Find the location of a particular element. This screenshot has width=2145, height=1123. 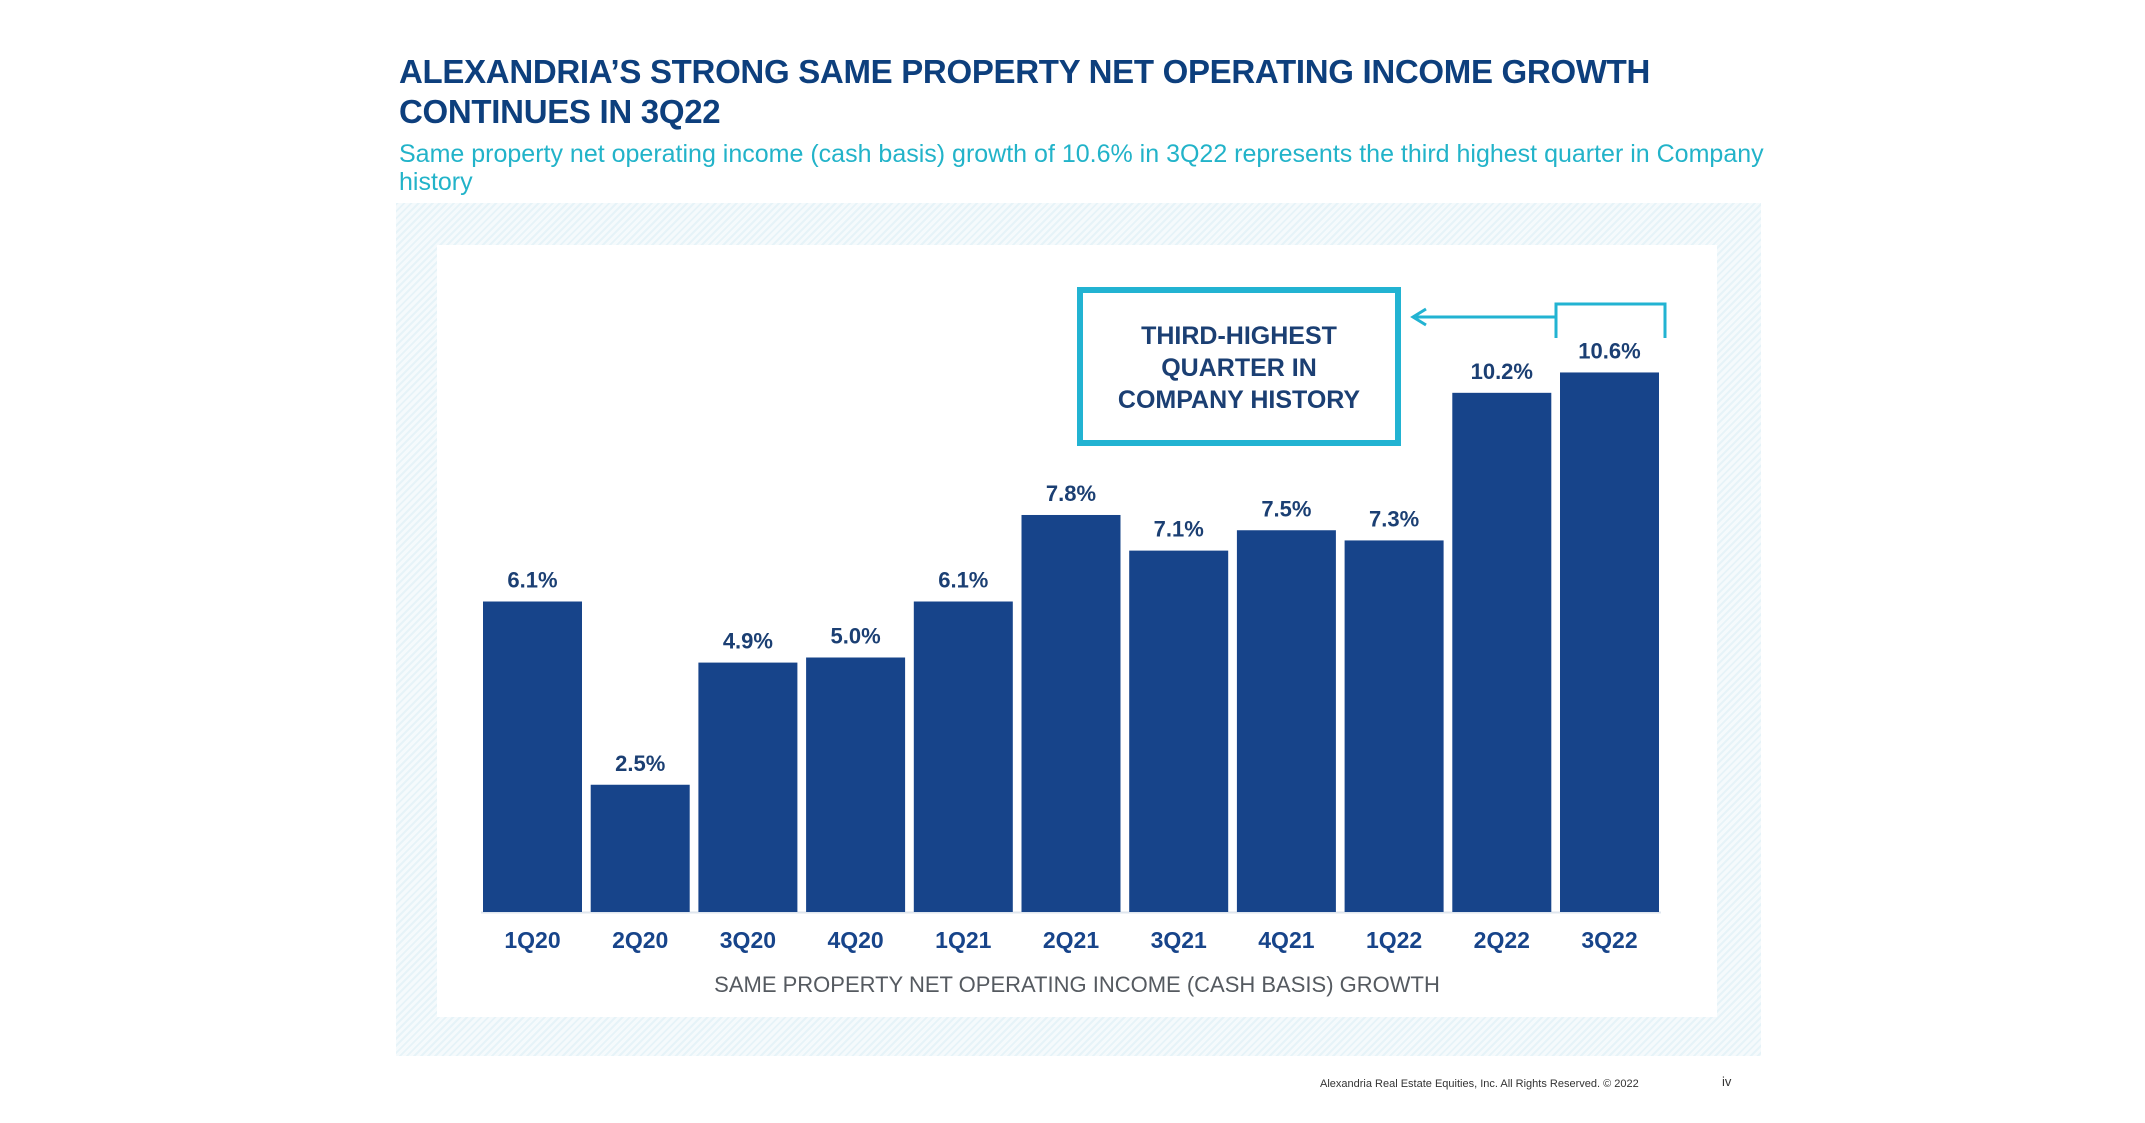

data-label-3Q20: 4.9% is located at coordinates (748, 641).